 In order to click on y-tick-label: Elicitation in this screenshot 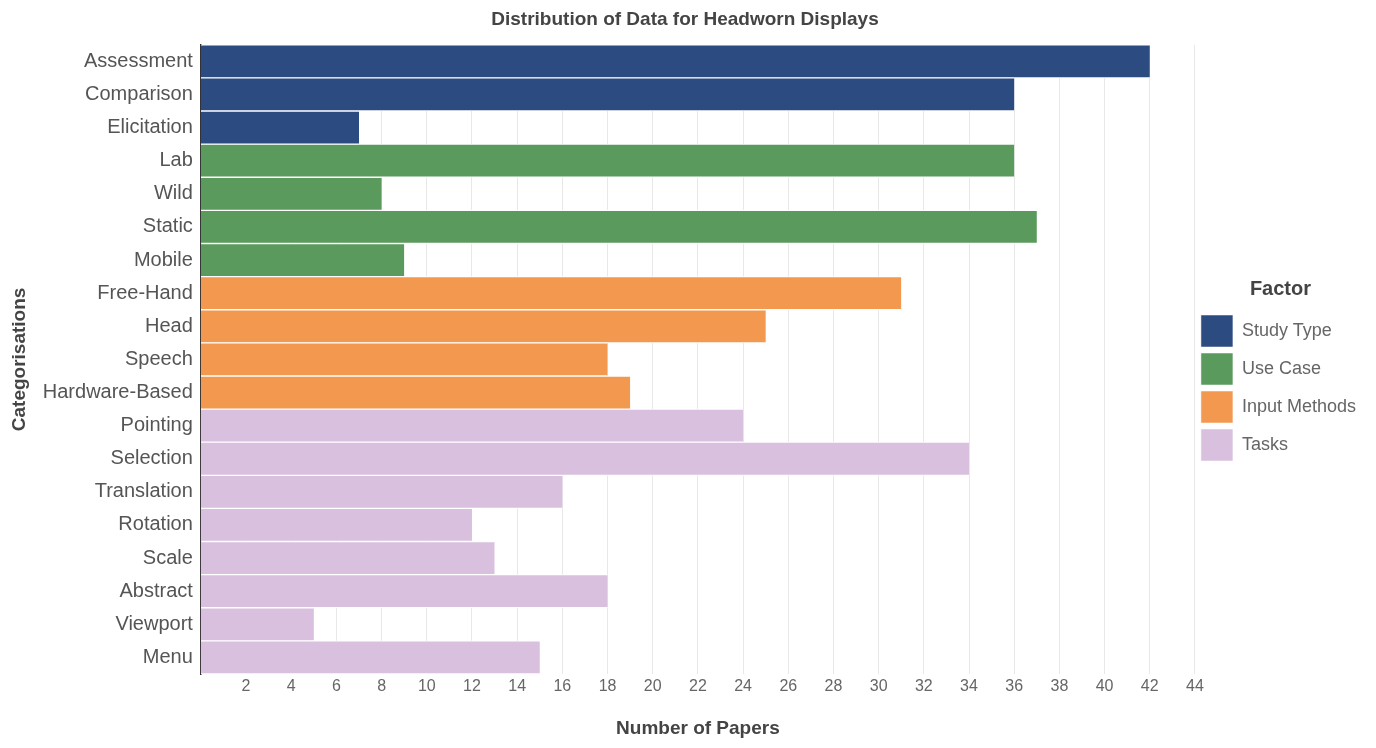, I will do `click(150, 126)`.